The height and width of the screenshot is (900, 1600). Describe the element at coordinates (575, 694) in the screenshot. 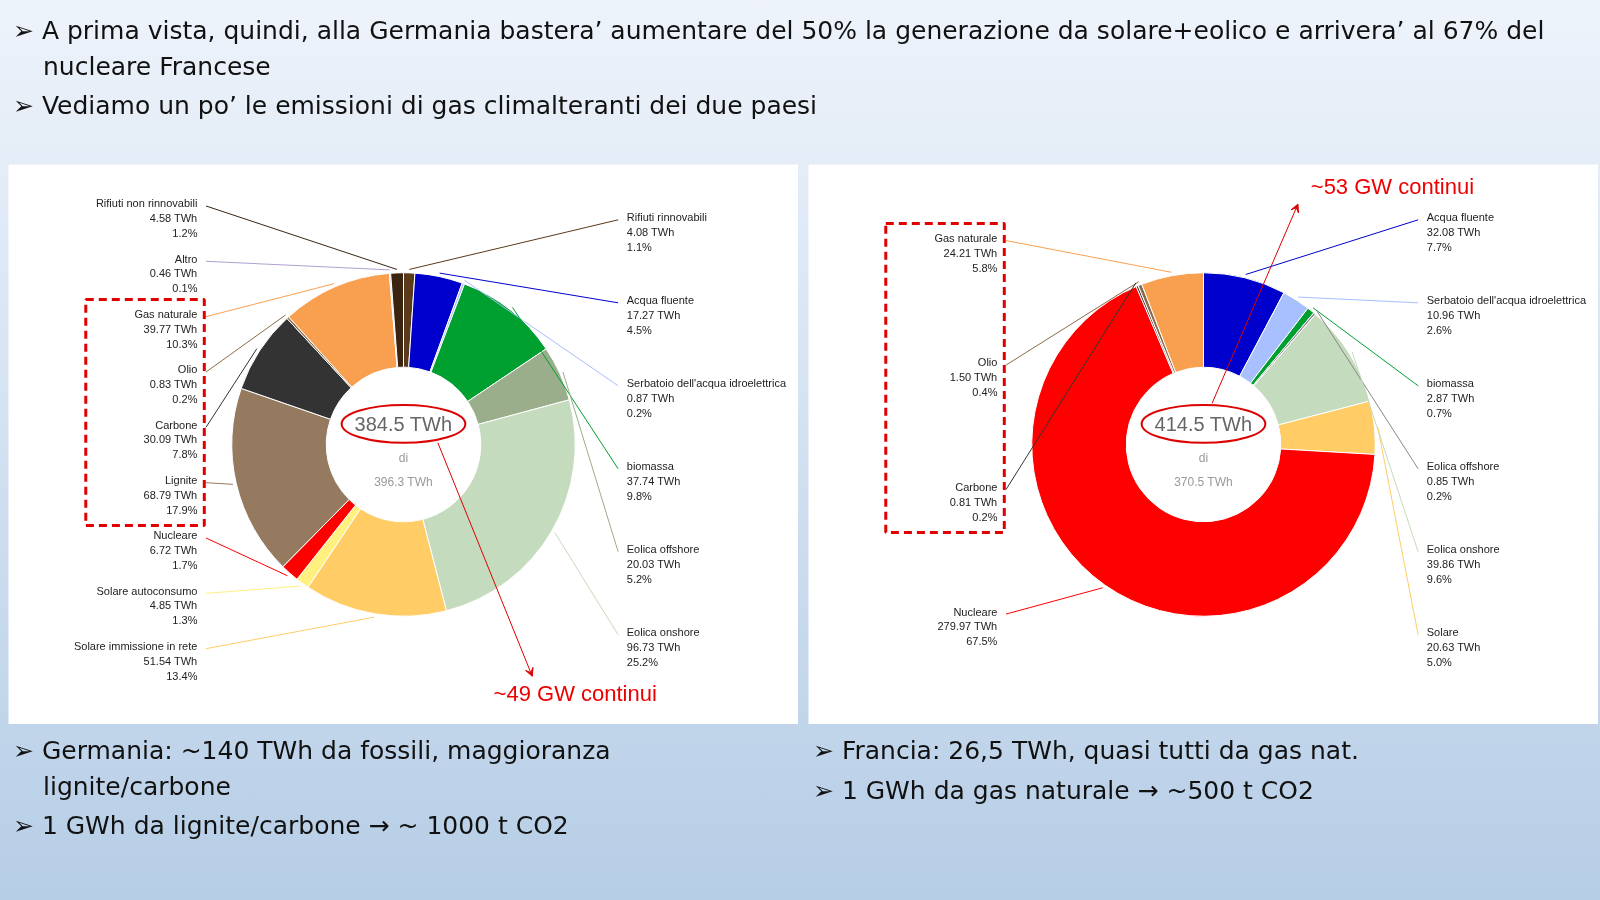

I see `text: ~49 GW continui` at that location.